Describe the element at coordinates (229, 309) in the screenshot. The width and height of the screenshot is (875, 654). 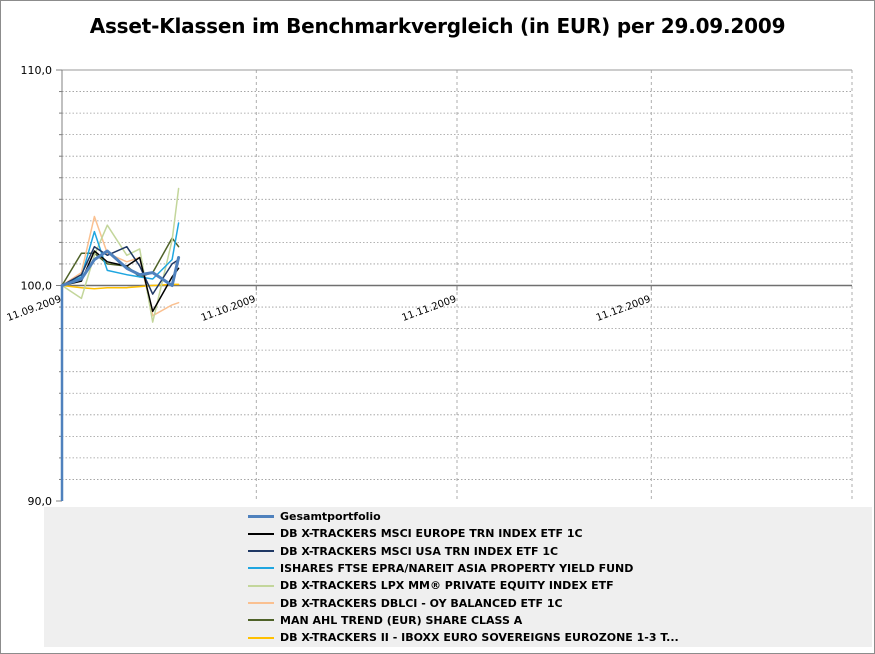
I see `x-tick-label: 11.10.2009` at that location.